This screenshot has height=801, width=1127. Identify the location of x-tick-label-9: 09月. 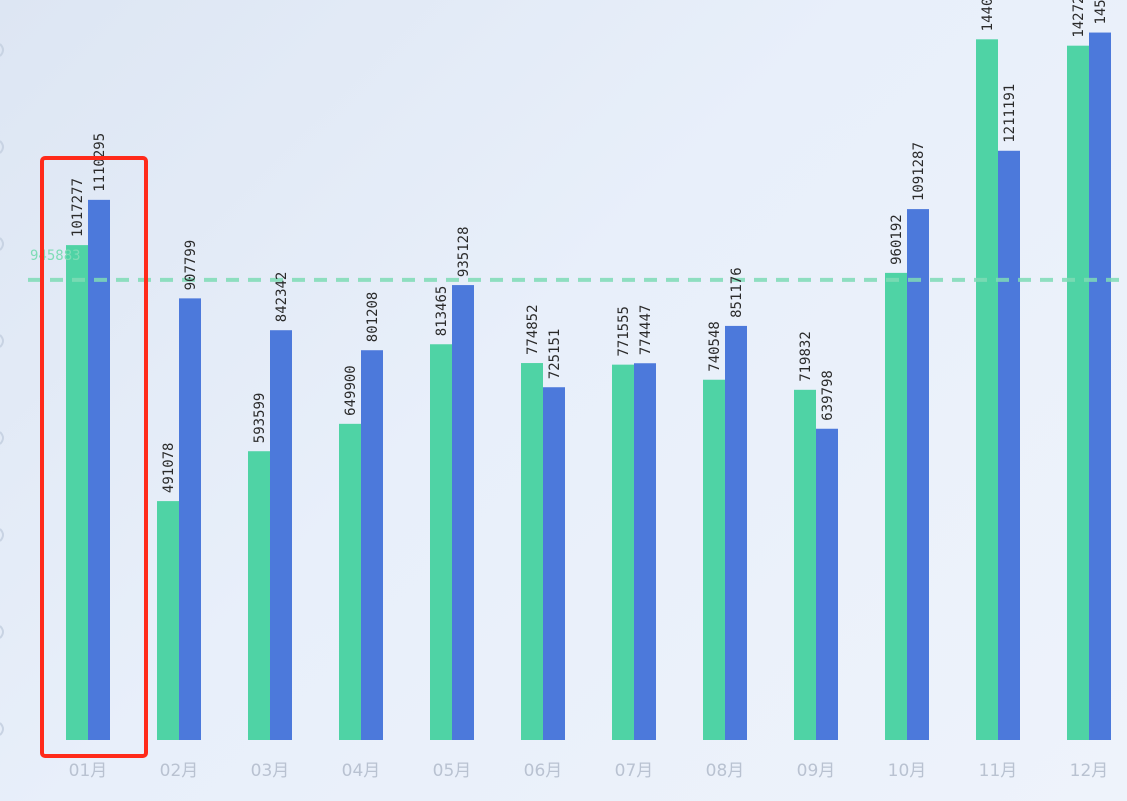
(816, 771).